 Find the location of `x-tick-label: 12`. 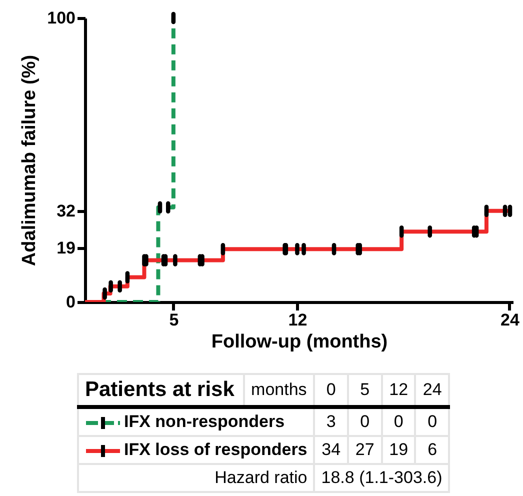

x-tick-label: 12 is located at coordinates (298, 320).